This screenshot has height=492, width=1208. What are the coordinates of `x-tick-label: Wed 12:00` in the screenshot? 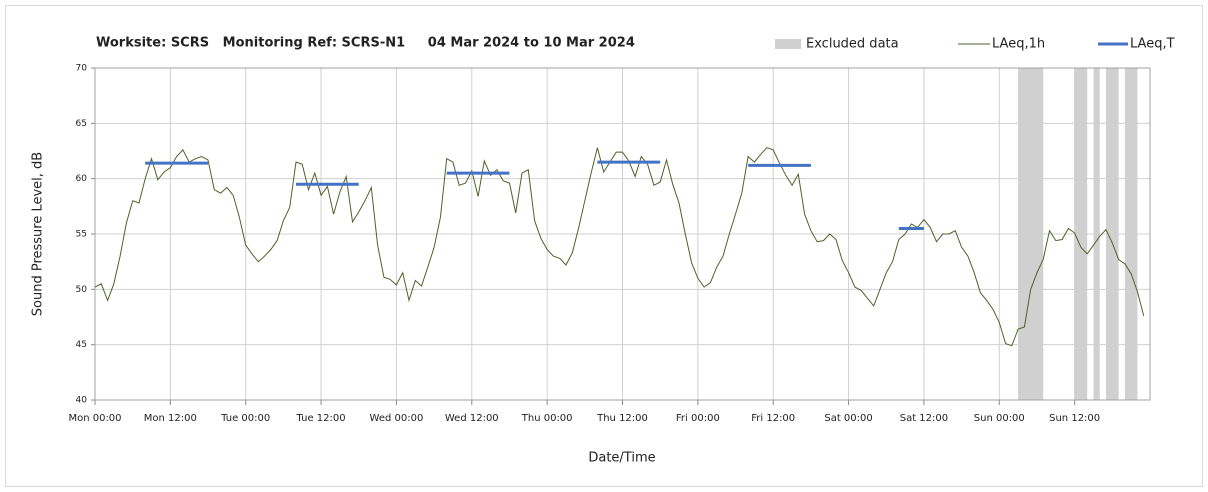 It's located at (472, 418).